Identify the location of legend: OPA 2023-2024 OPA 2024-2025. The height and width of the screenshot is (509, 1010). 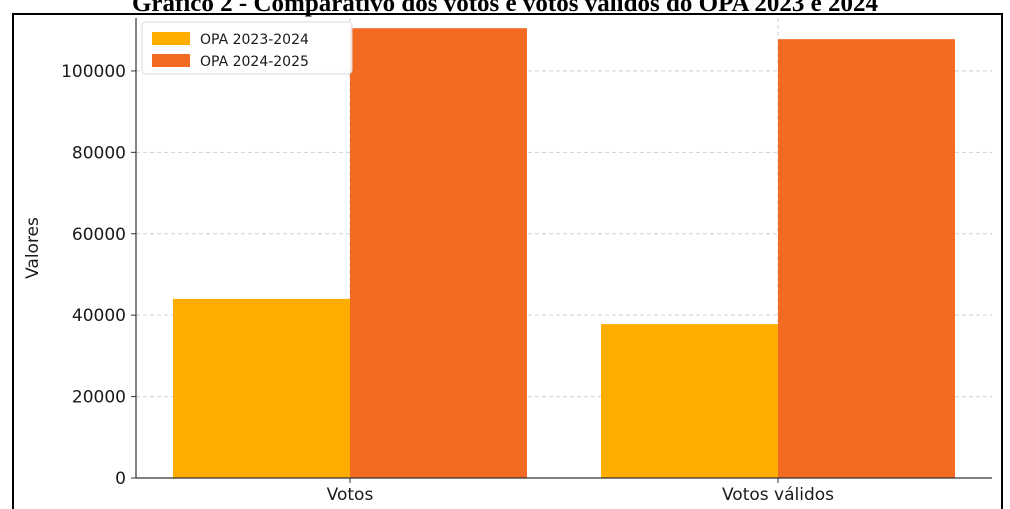
(247, 48).